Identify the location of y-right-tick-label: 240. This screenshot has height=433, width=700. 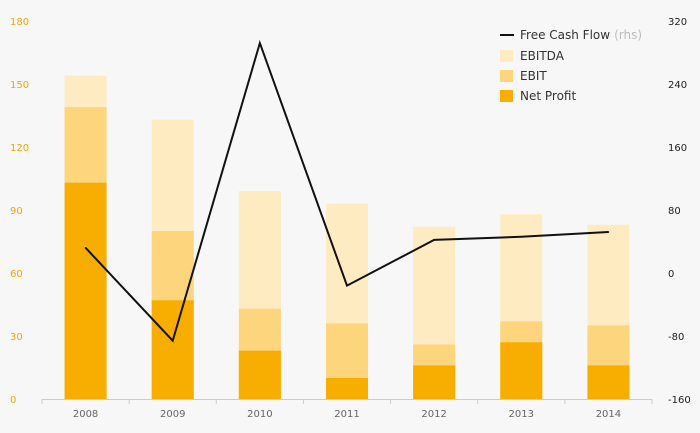
(677, 85).